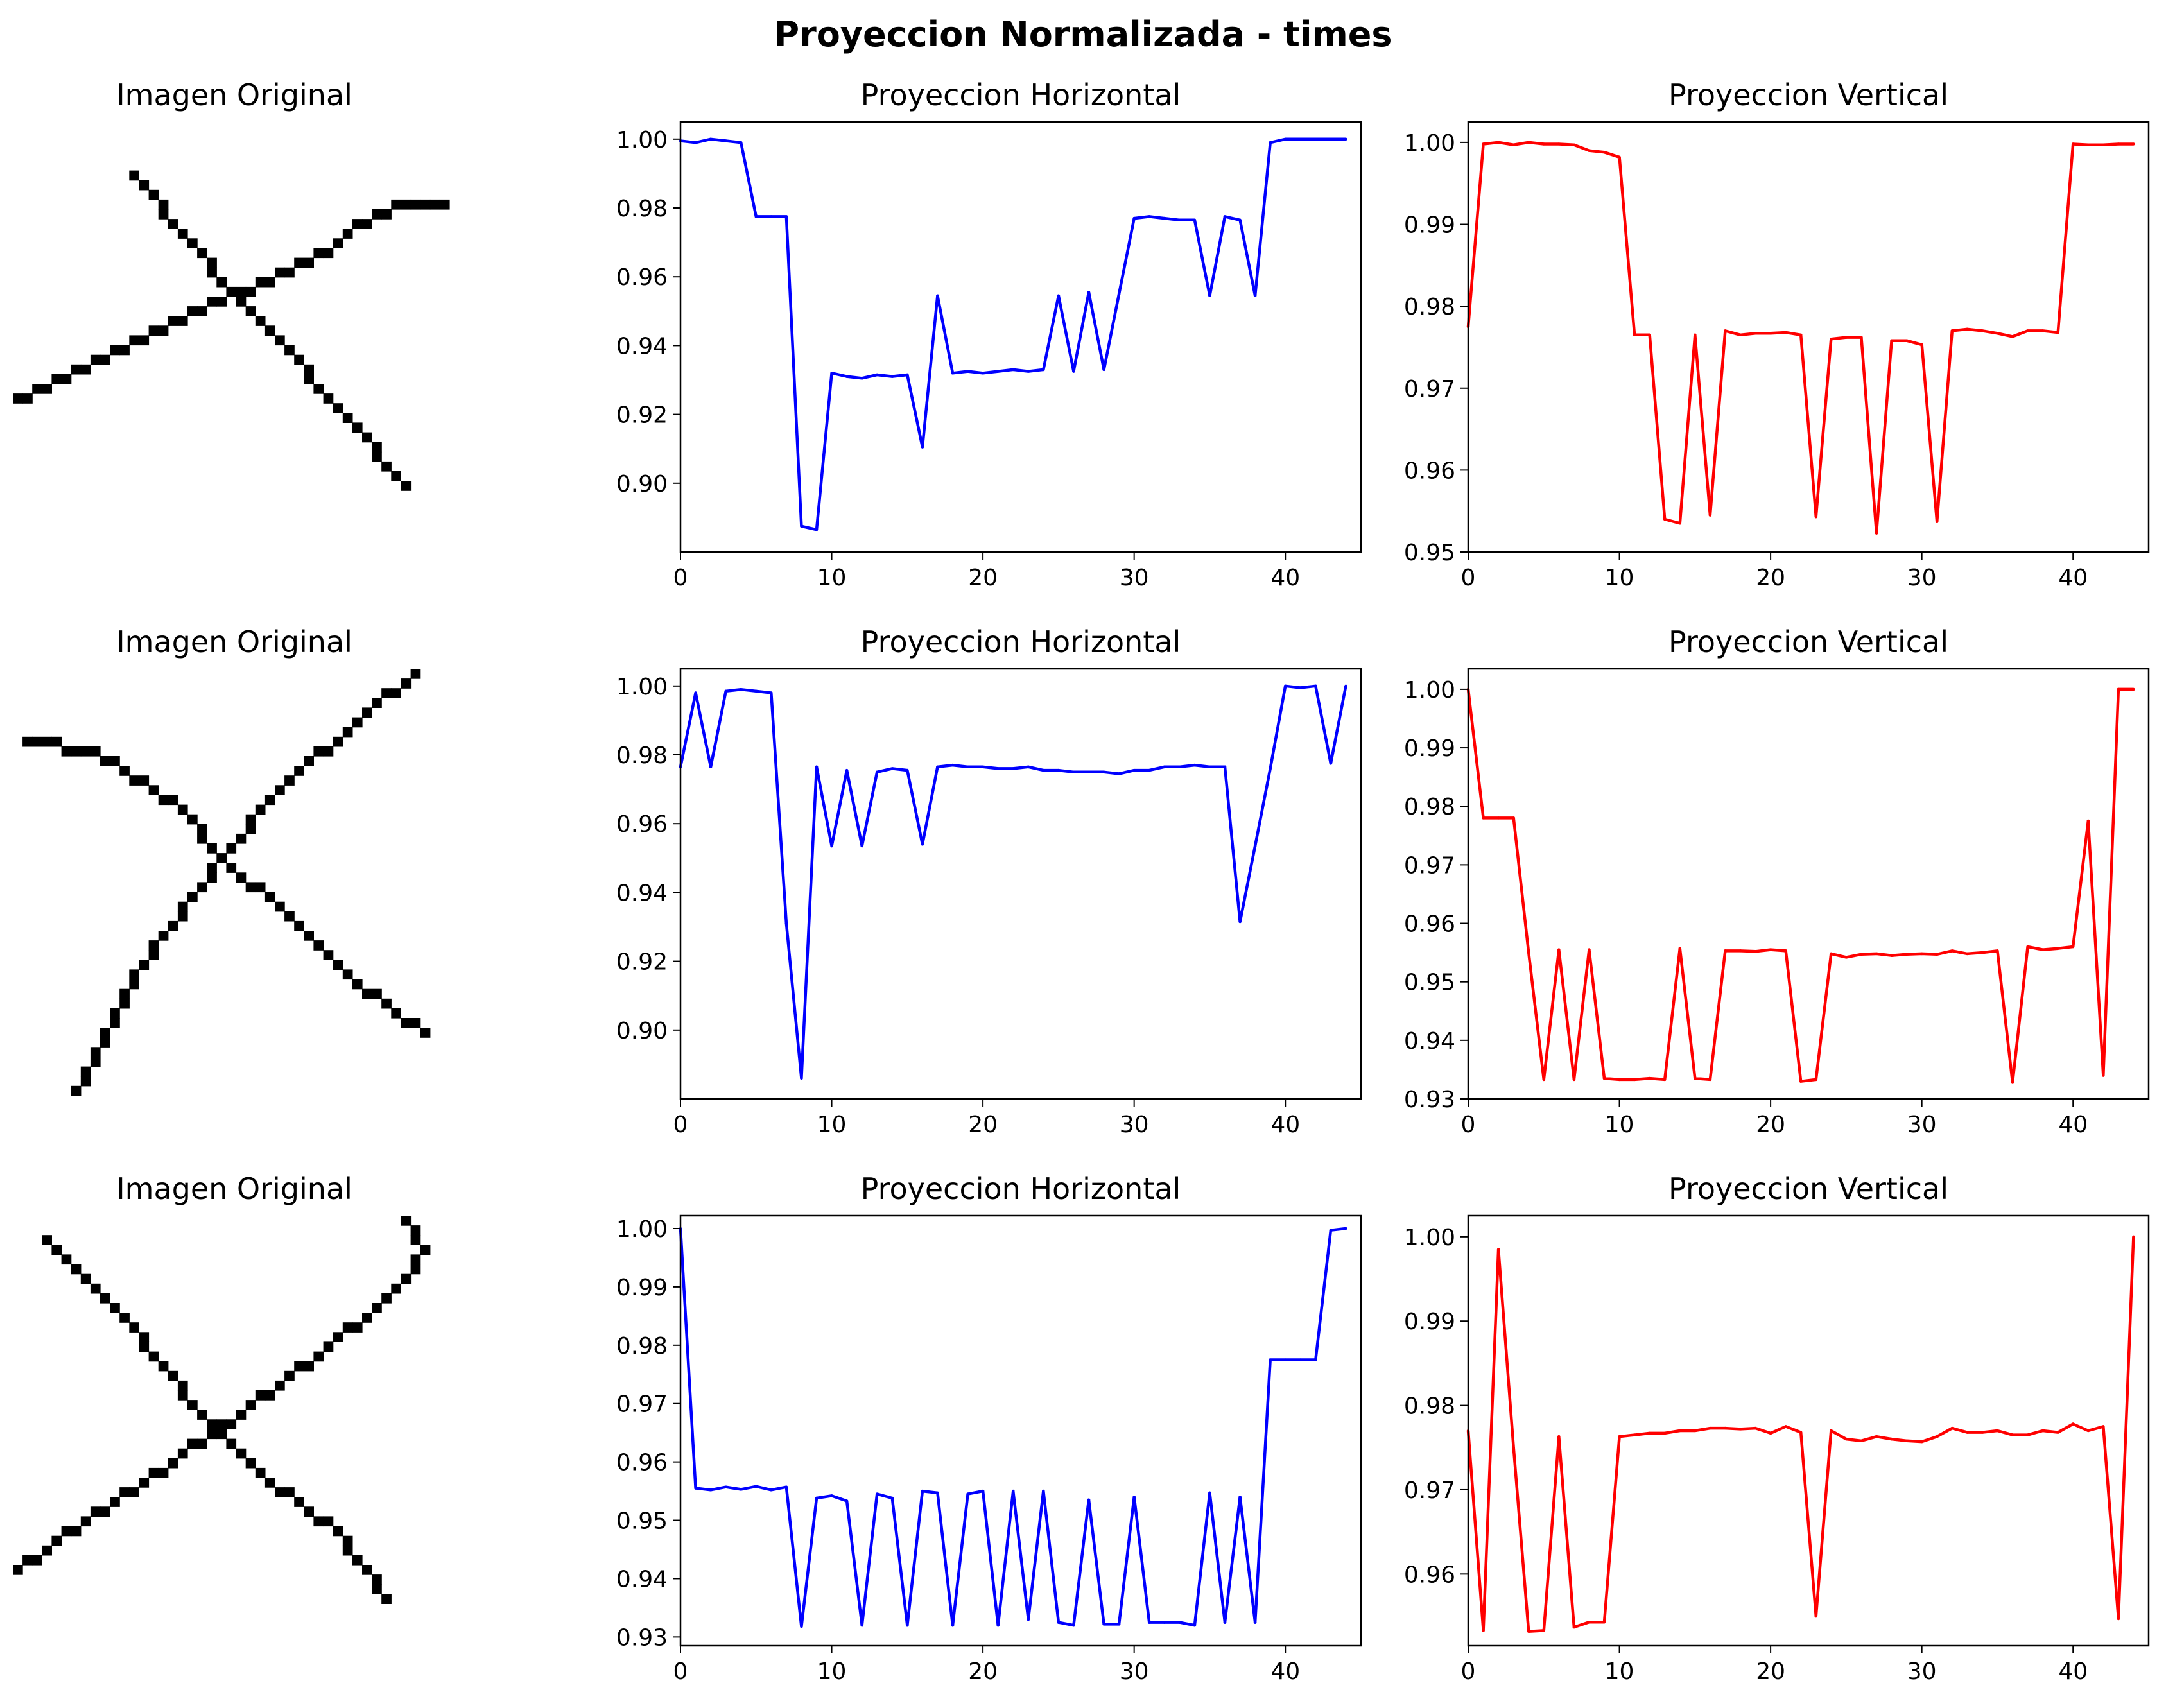 The width and height of the screenshot is (2166, 1708). What do you see at coordinates (1429, 1322) in the screenshot?
I see `y-tick-label: 0.99` at bounding box center [1429, 1322].